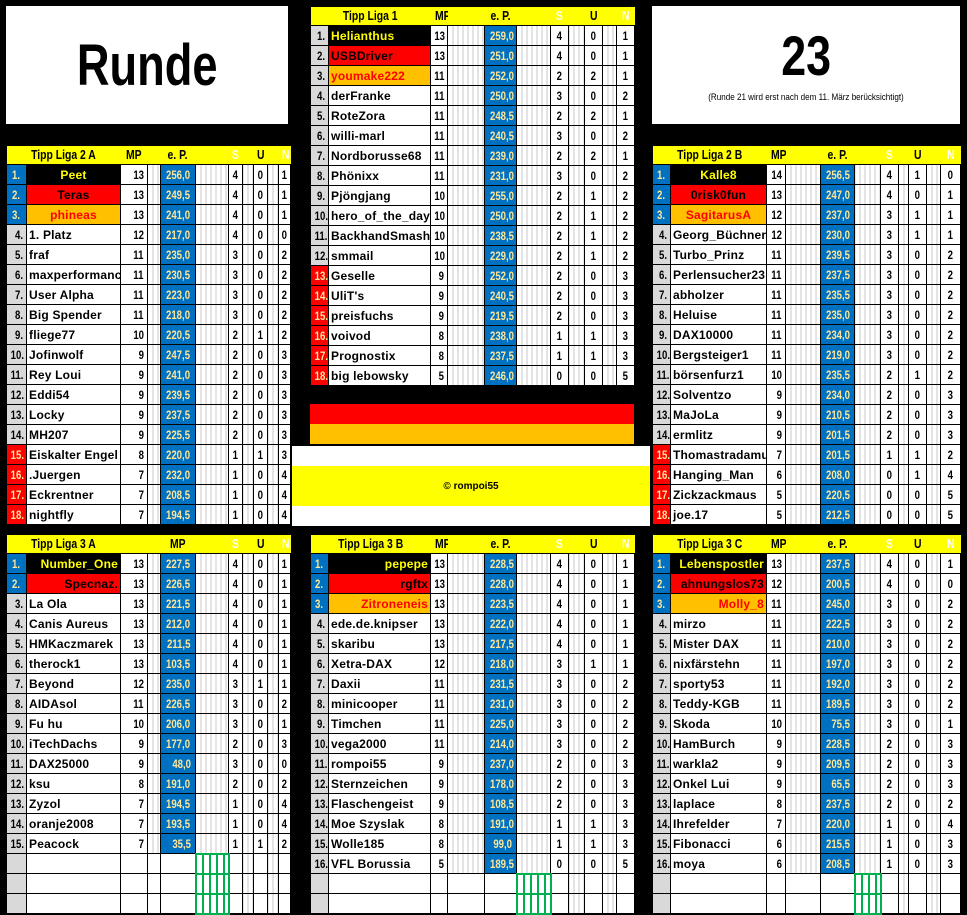  Describe the element at coordinates (473, 663) in the screenshot. I see `table-row: 6. Xetra-DAX 12 218,0 3 1 1` at that location.